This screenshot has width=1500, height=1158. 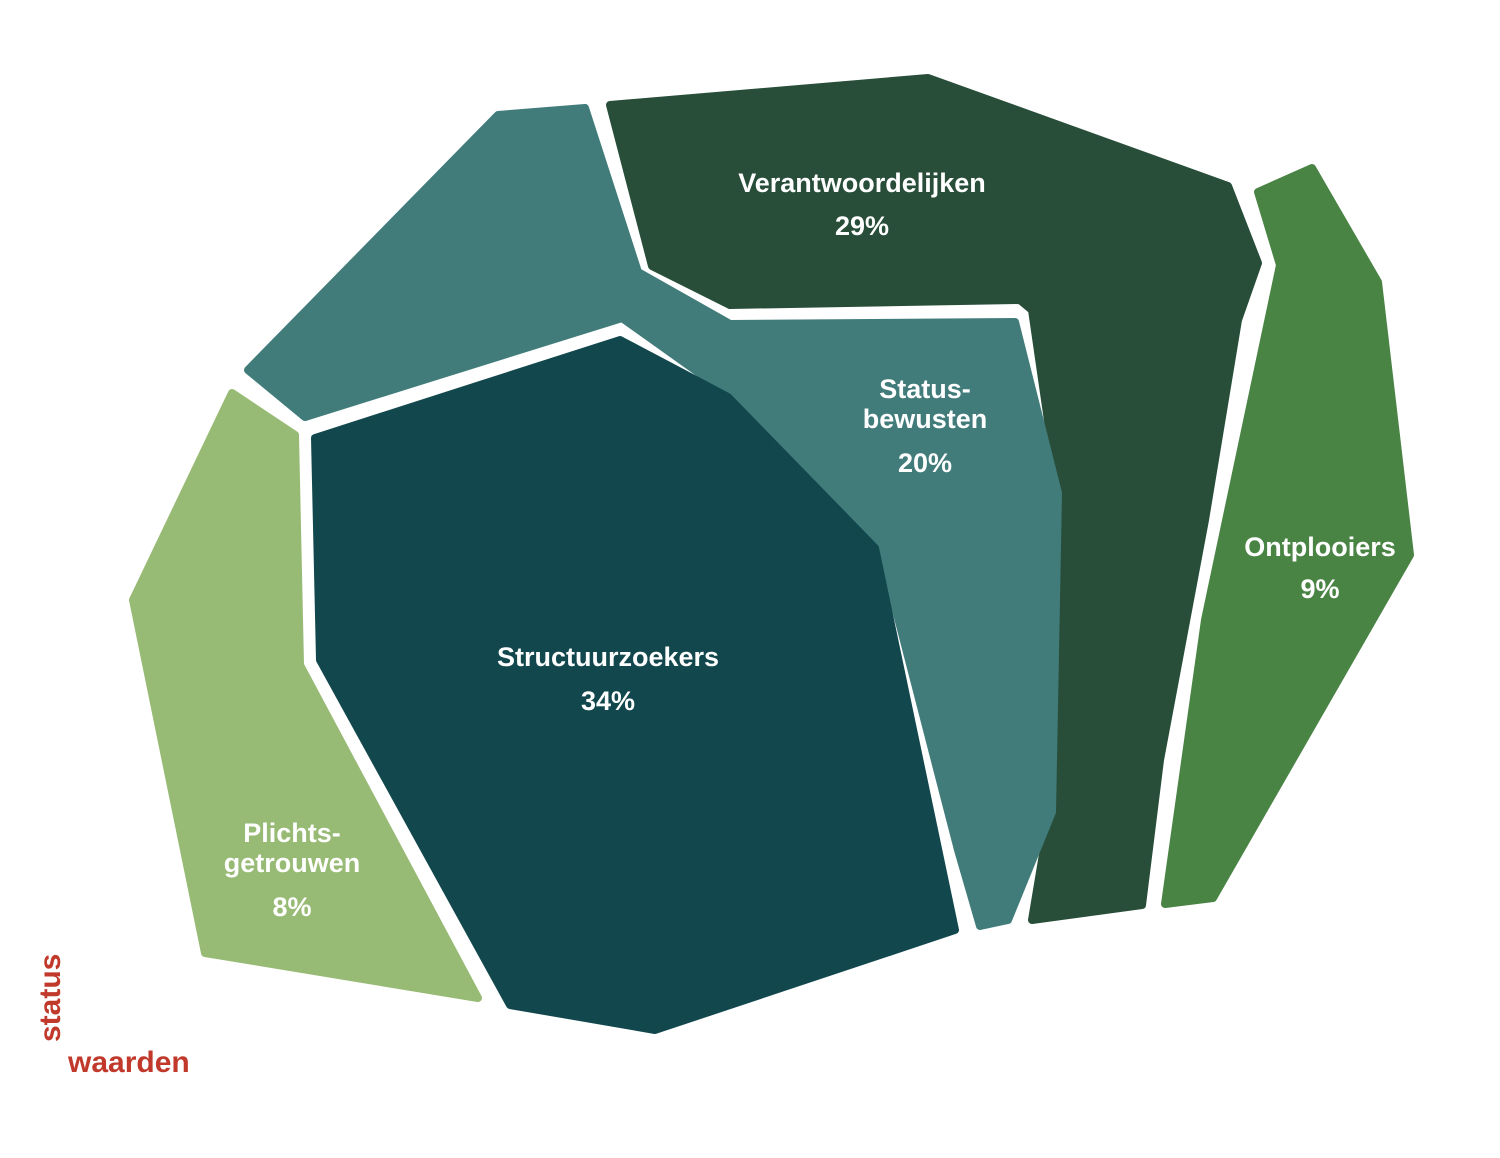 What do you see at coordinates (1320, 547) in the screenshot?
I see `label-ontplooiers: Ontplooiers` at bounding box center [1320, 547].